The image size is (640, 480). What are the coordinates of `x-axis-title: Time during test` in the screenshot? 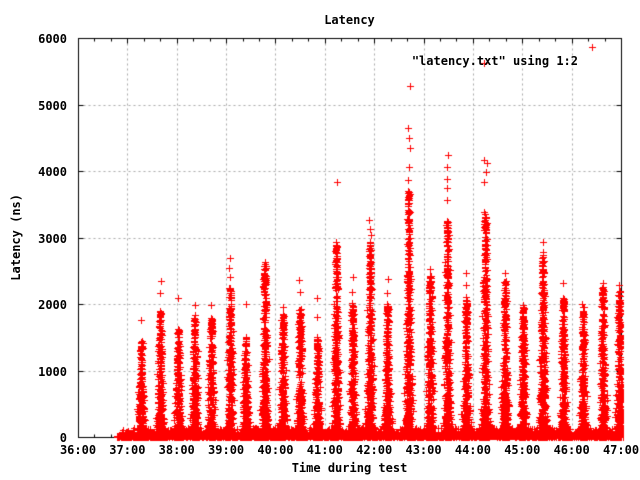 It's located at (349, 468).